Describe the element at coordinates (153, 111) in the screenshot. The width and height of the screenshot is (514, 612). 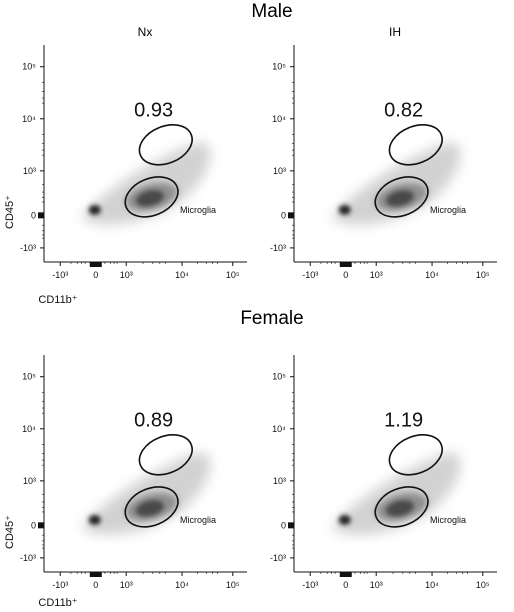
I see `upper-gate-percent: 0.93` at that location.